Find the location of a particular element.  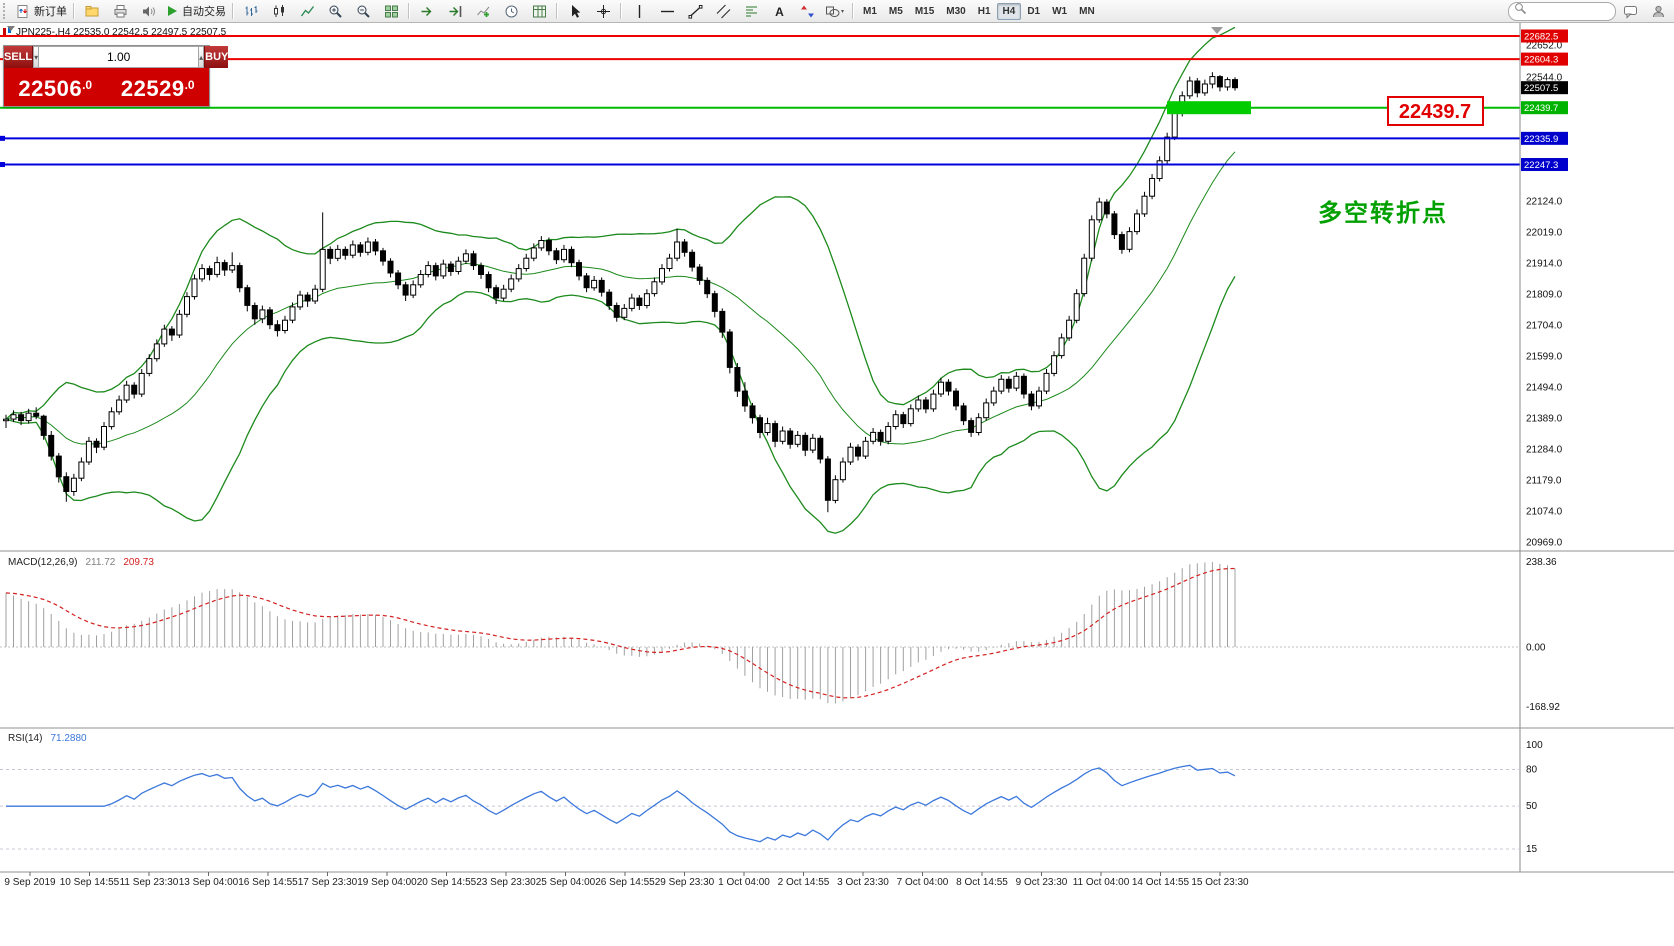

sell-button: SELL is located at coordinates (19, 57).